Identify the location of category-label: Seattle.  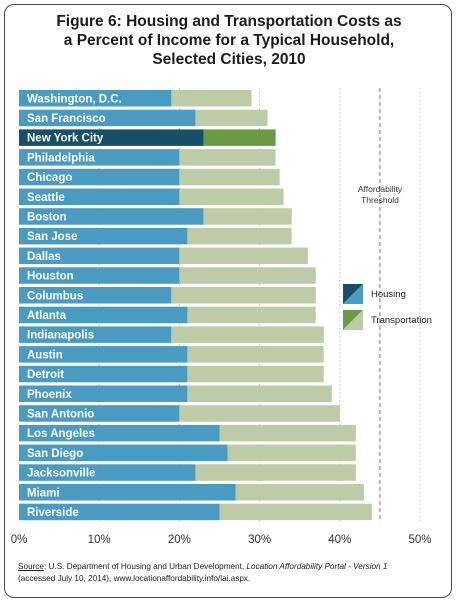
(46, 198).